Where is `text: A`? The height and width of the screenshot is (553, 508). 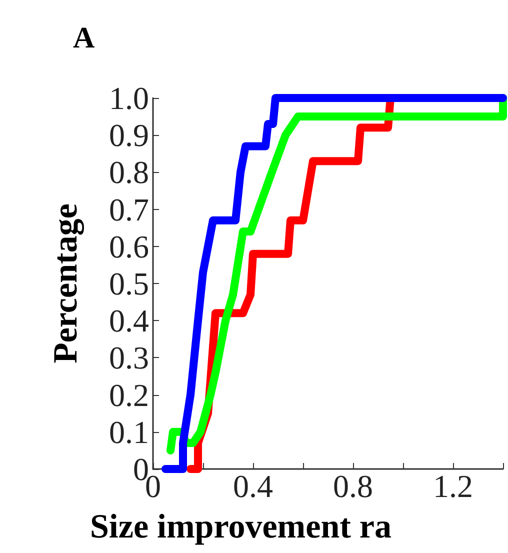 text: A is located at coordinates (84, 38).